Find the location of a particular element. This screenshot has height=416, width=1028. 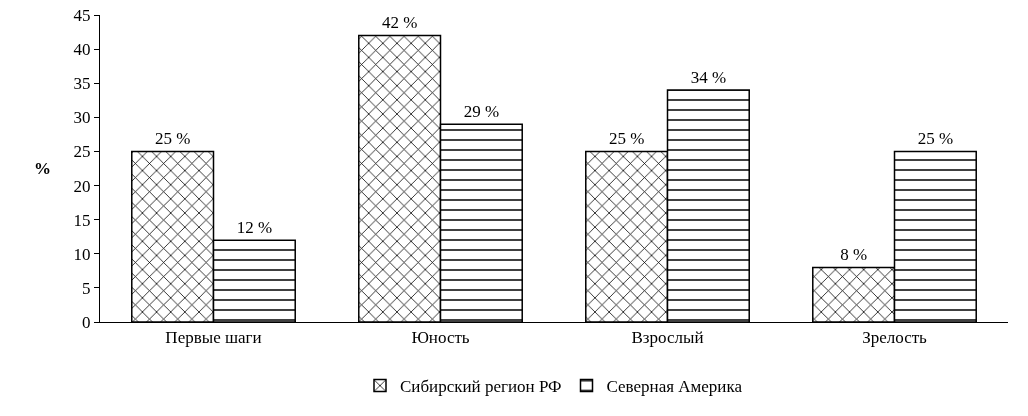

x-tick-label: Зрелость is located at coordinates (895, 338).